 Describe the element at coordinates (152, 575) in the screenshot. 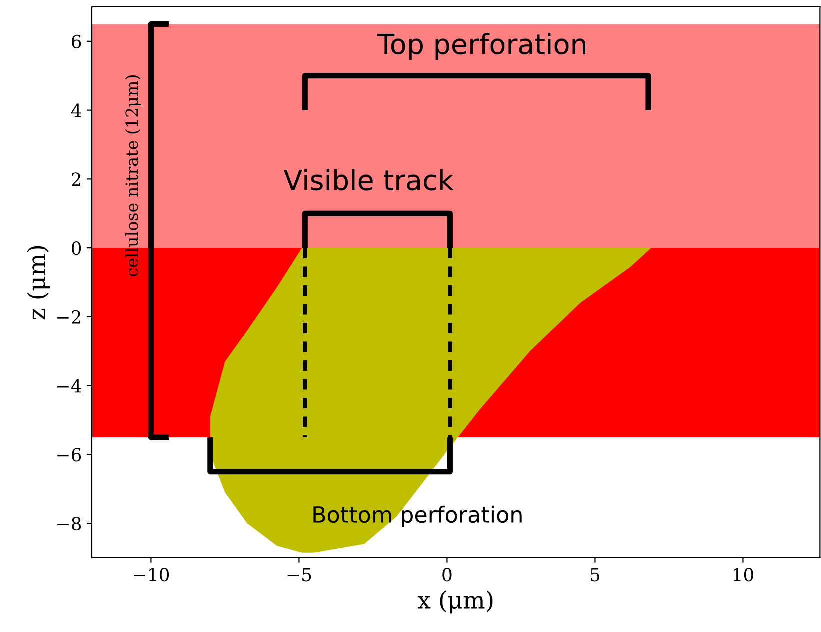

I see `x-tick-label: −10` at that location.